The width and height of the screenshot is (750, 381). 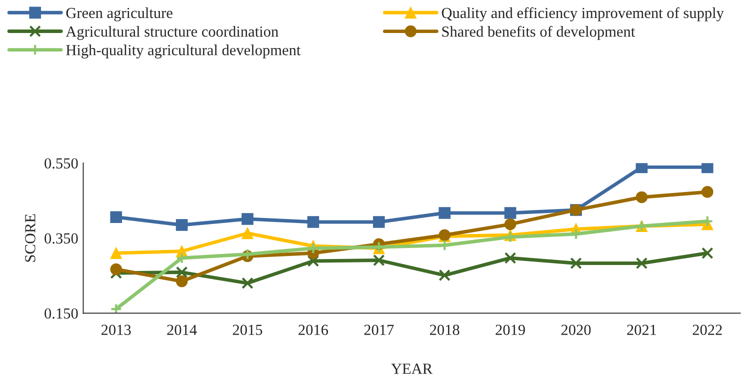 I want to click on legend-label: High-quality agricultural development, so click(x=183, y=51).